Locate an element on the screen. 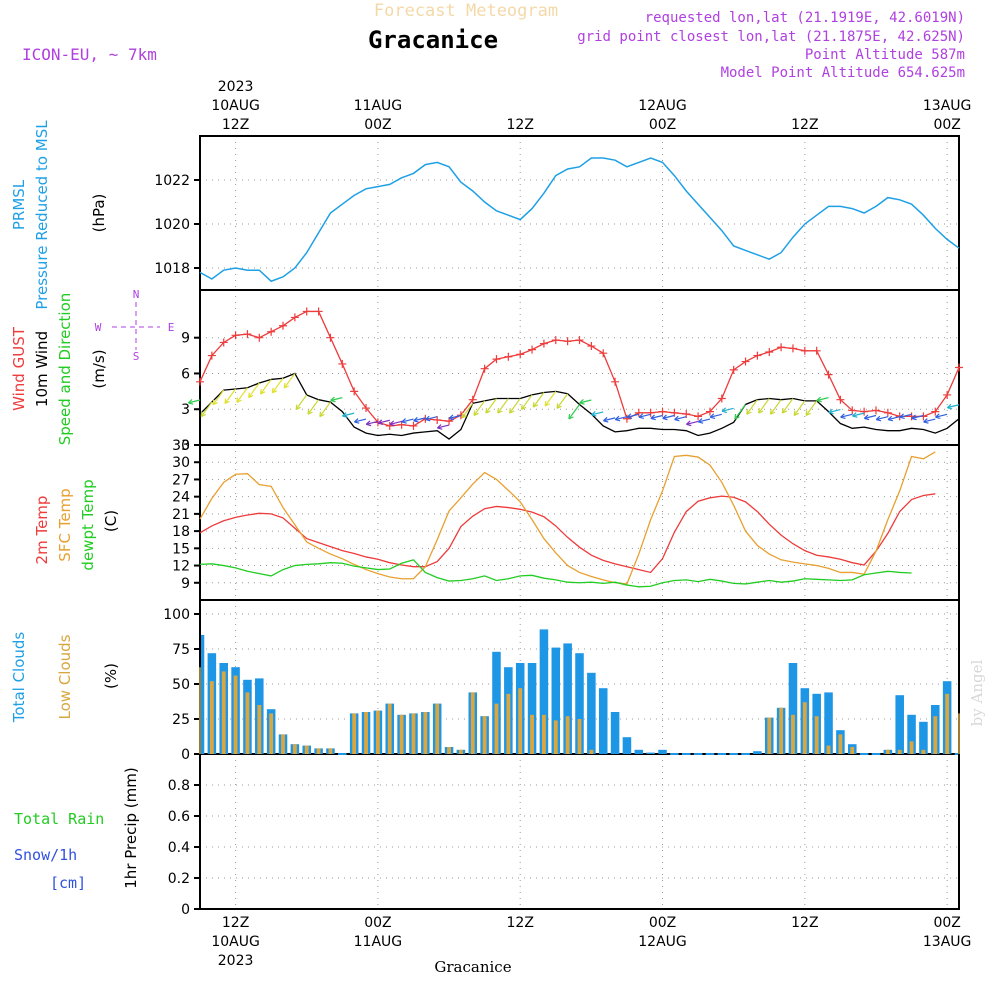 The width and height of the screenshot is (1000, 1000). wind10-label: 10m Wind is located at coordinates (42, 369).